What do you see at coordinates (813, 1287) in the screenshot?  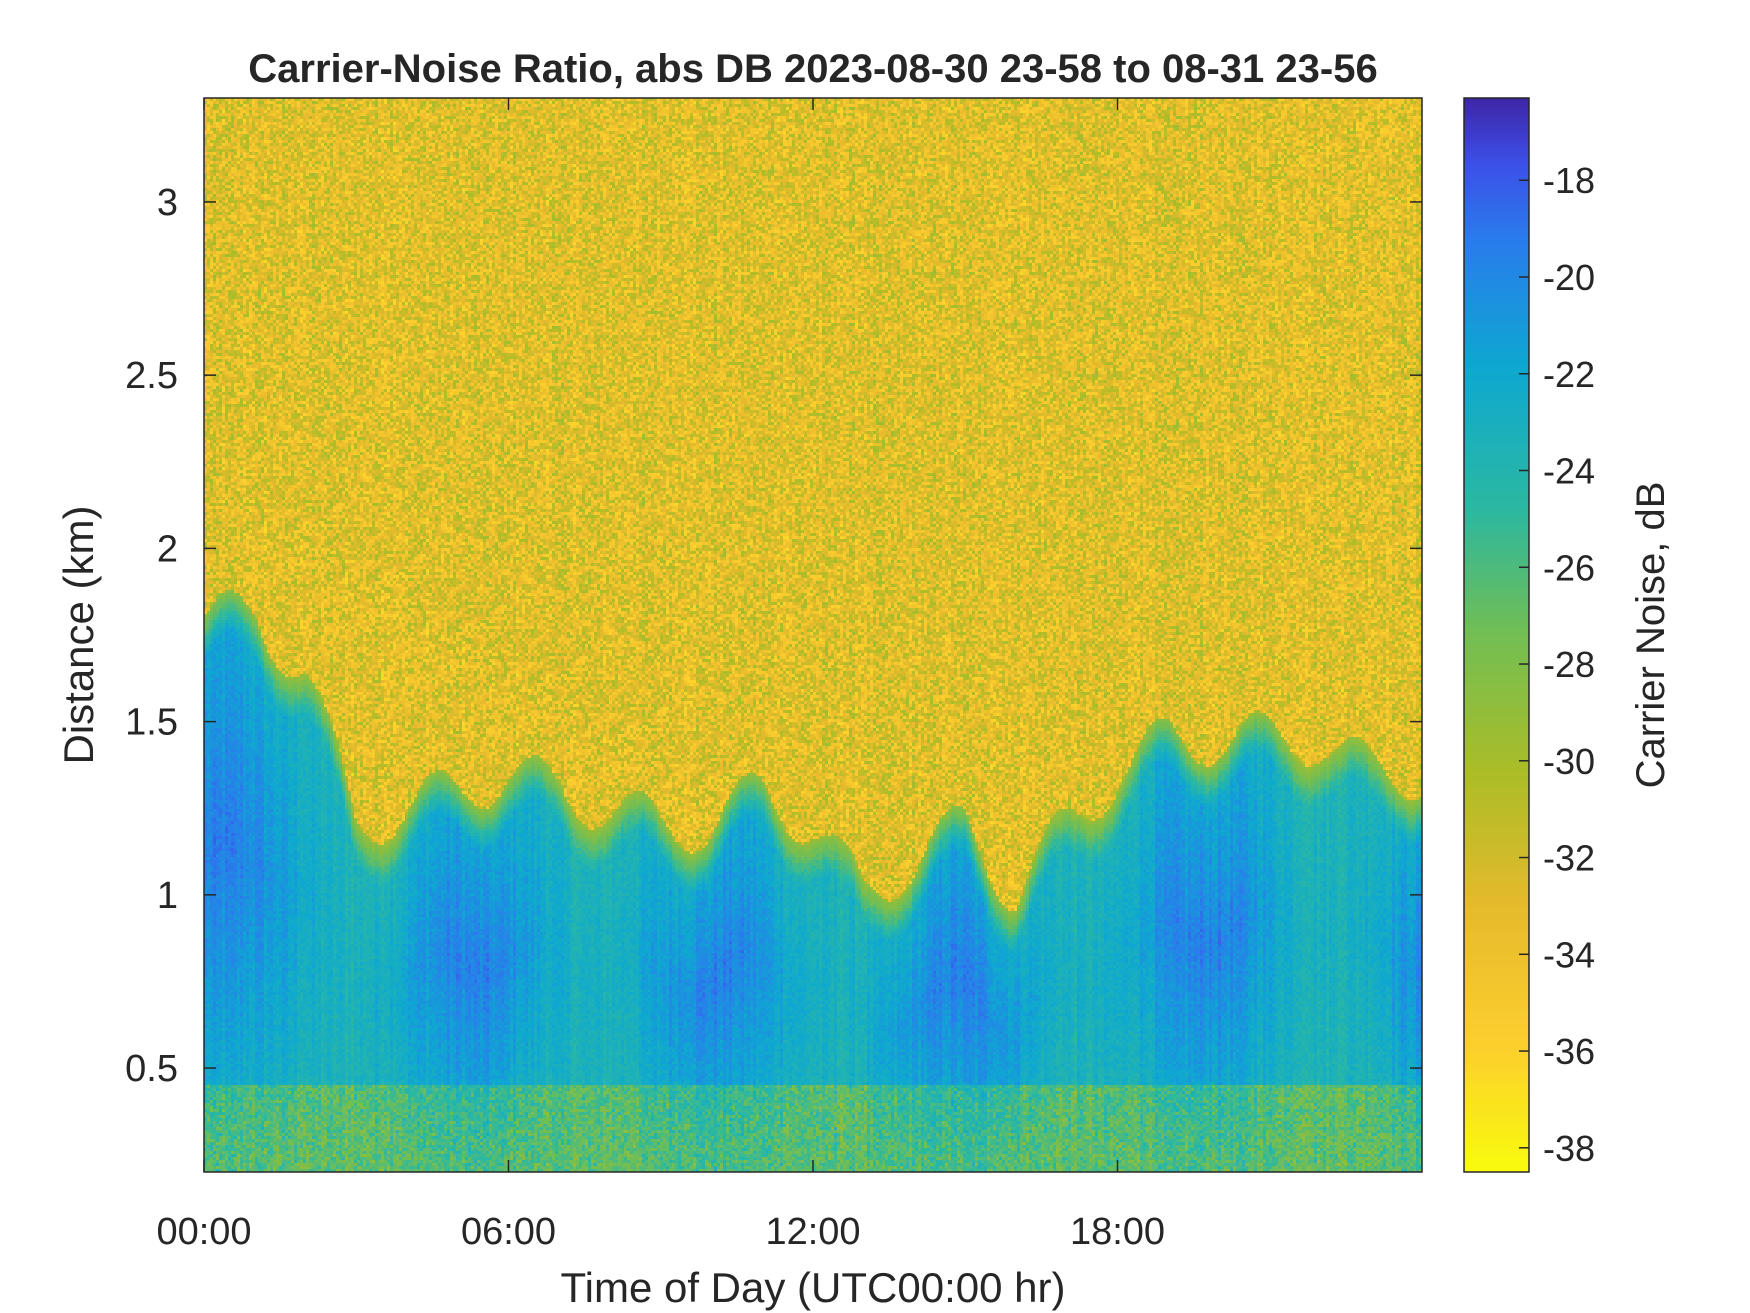 I see `x-axis-label: Time of Day (UTC00:00 hr)` at bounding box center [813, 1287].